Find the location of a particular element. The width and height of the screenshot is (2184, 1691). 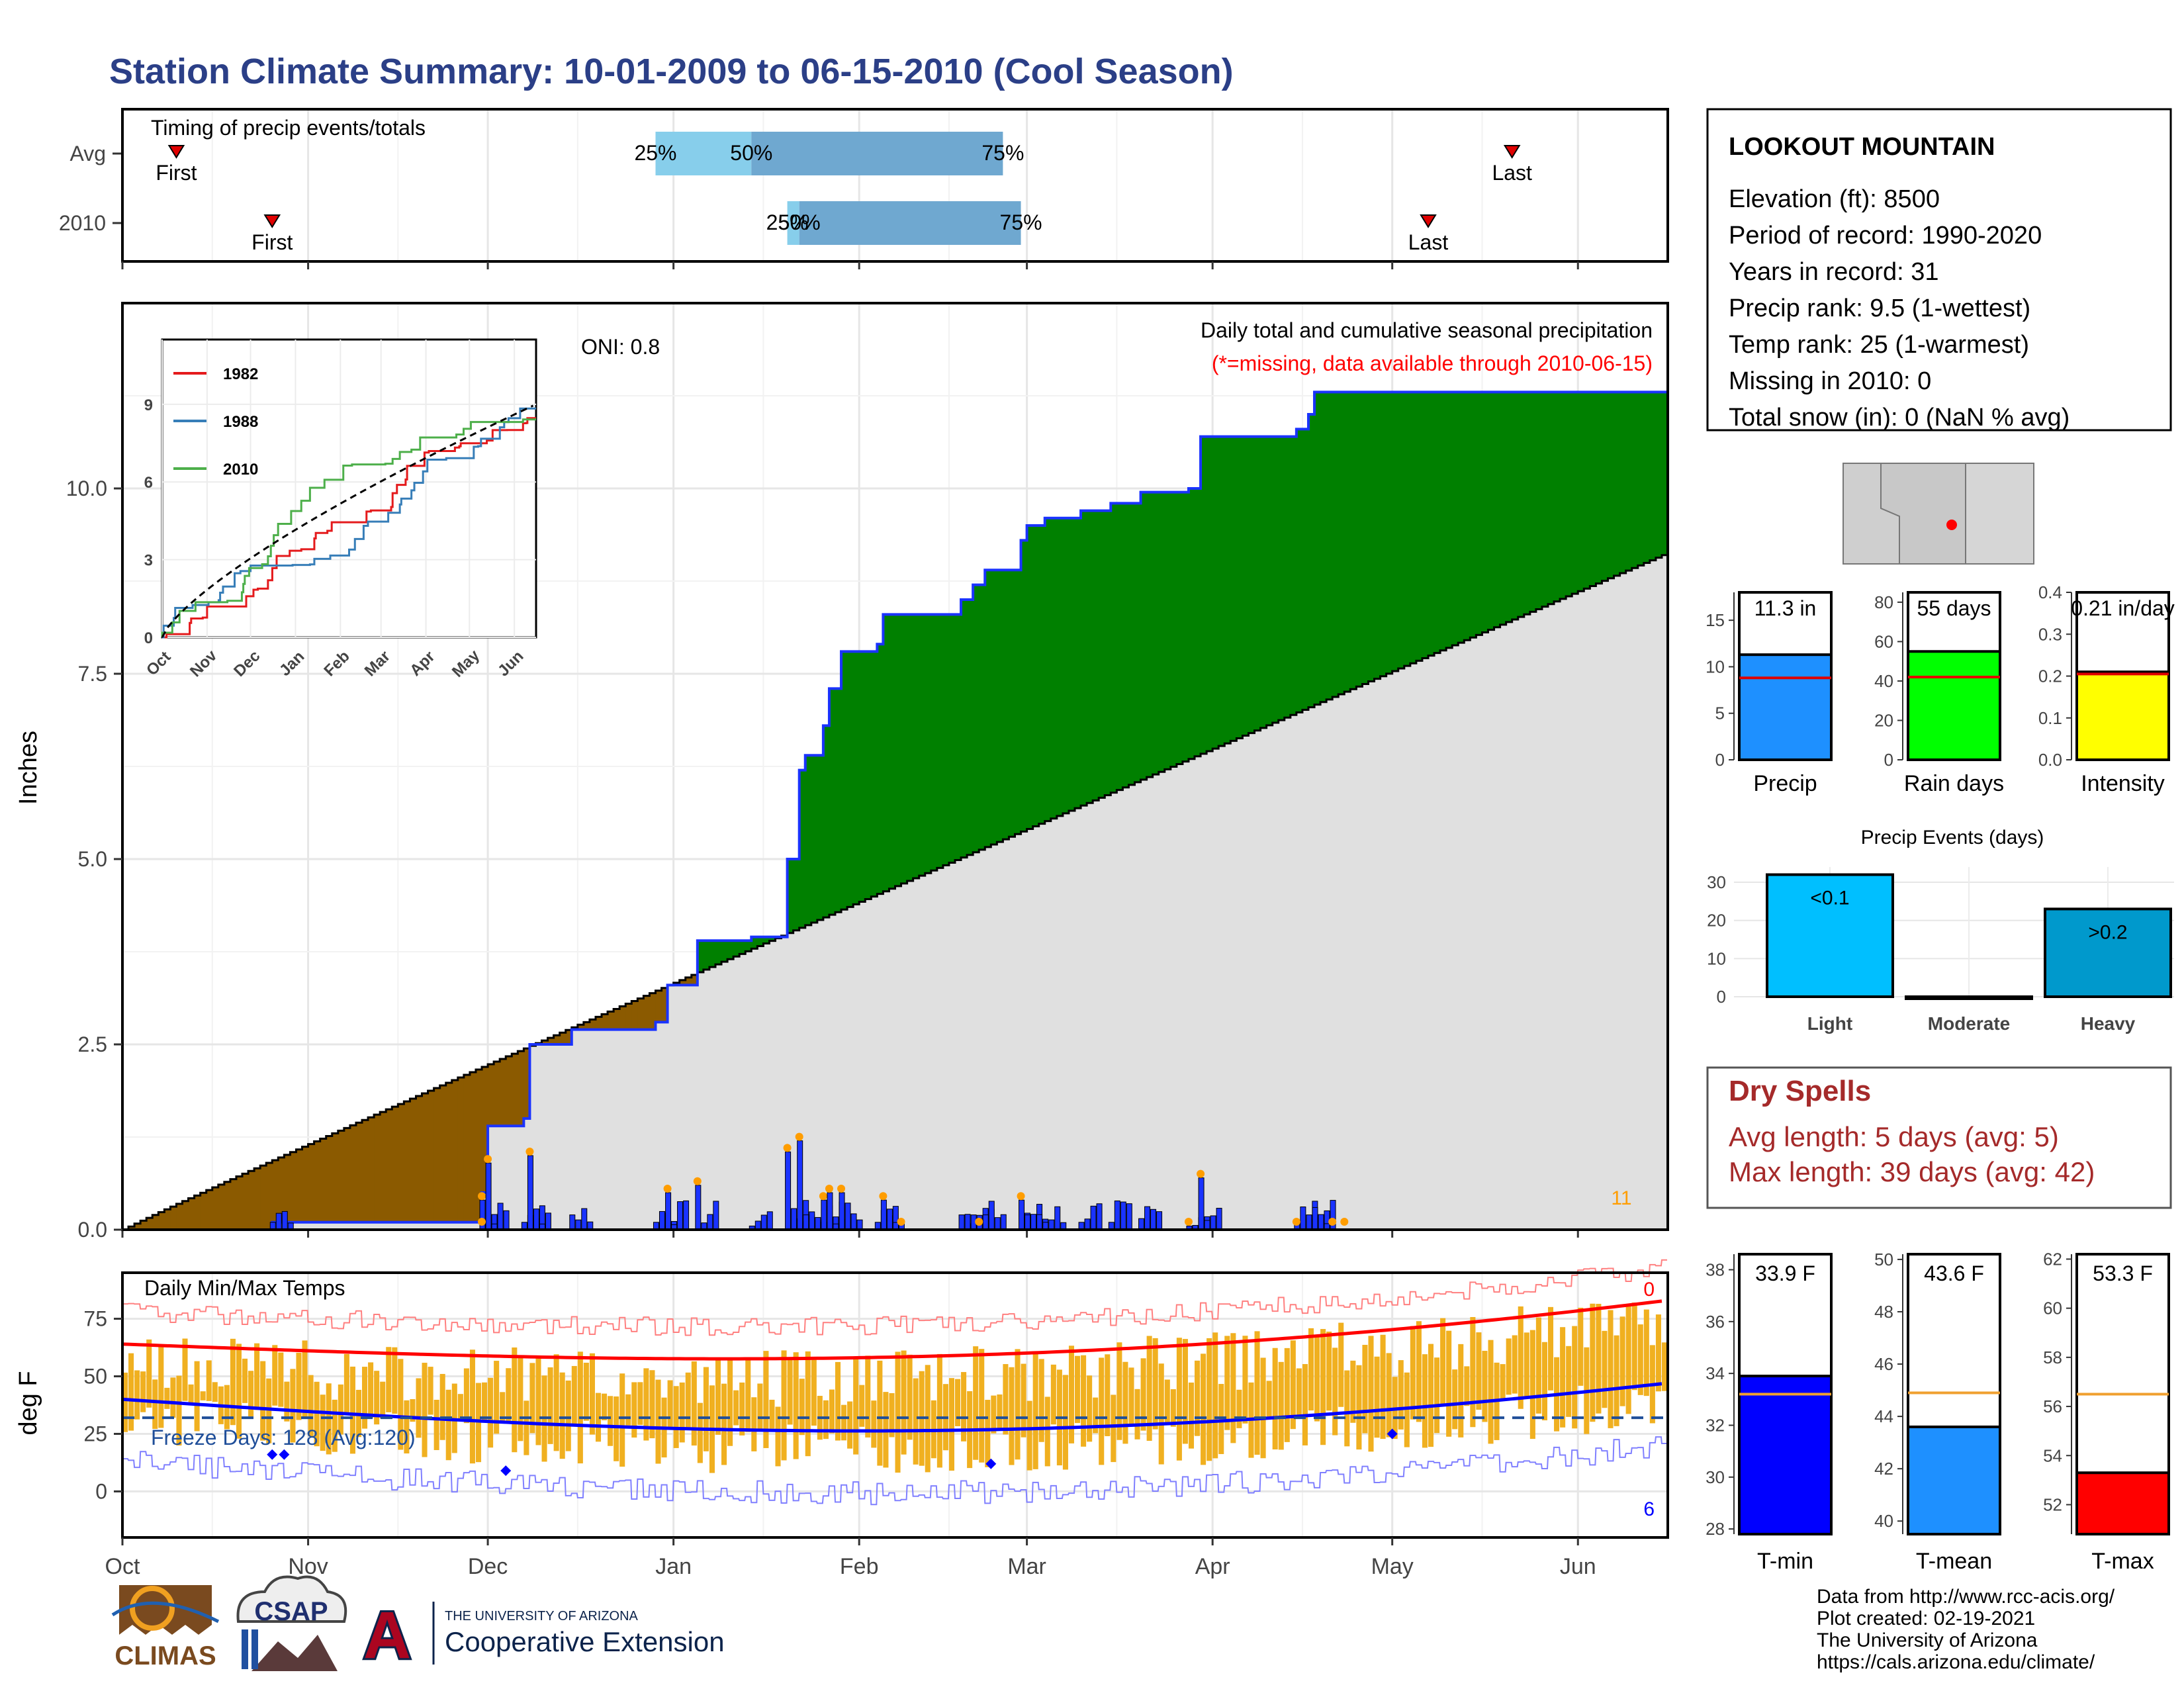

summary-precip-bar is located at coordinates (1785, 707).